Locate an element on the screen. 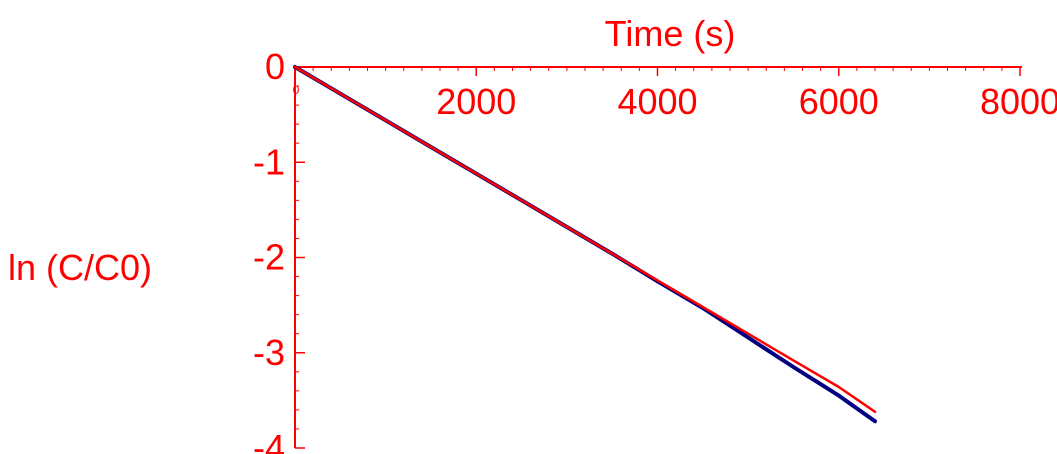  x-tick-label: 6000 is located at coordinates (839, 101).